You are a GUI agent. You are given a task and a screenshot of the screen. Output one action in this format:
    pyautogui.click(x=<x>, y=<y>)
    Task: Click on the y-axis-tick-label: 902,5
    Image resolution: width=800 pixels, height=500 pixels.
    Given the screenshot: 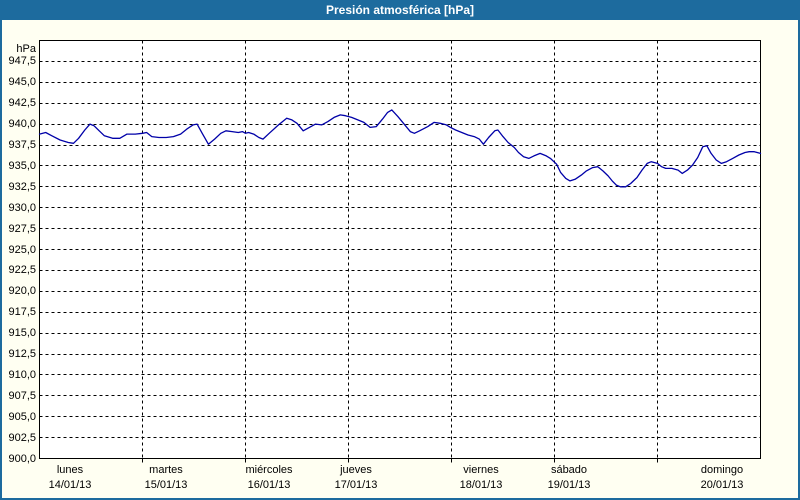 What is the action you would take?
    pyautogui.click(x=22, y=437)
    